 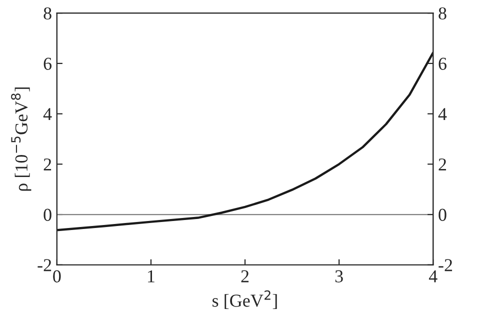 I want to click on y2-tick-label: 6, so click(x=442, y=64).